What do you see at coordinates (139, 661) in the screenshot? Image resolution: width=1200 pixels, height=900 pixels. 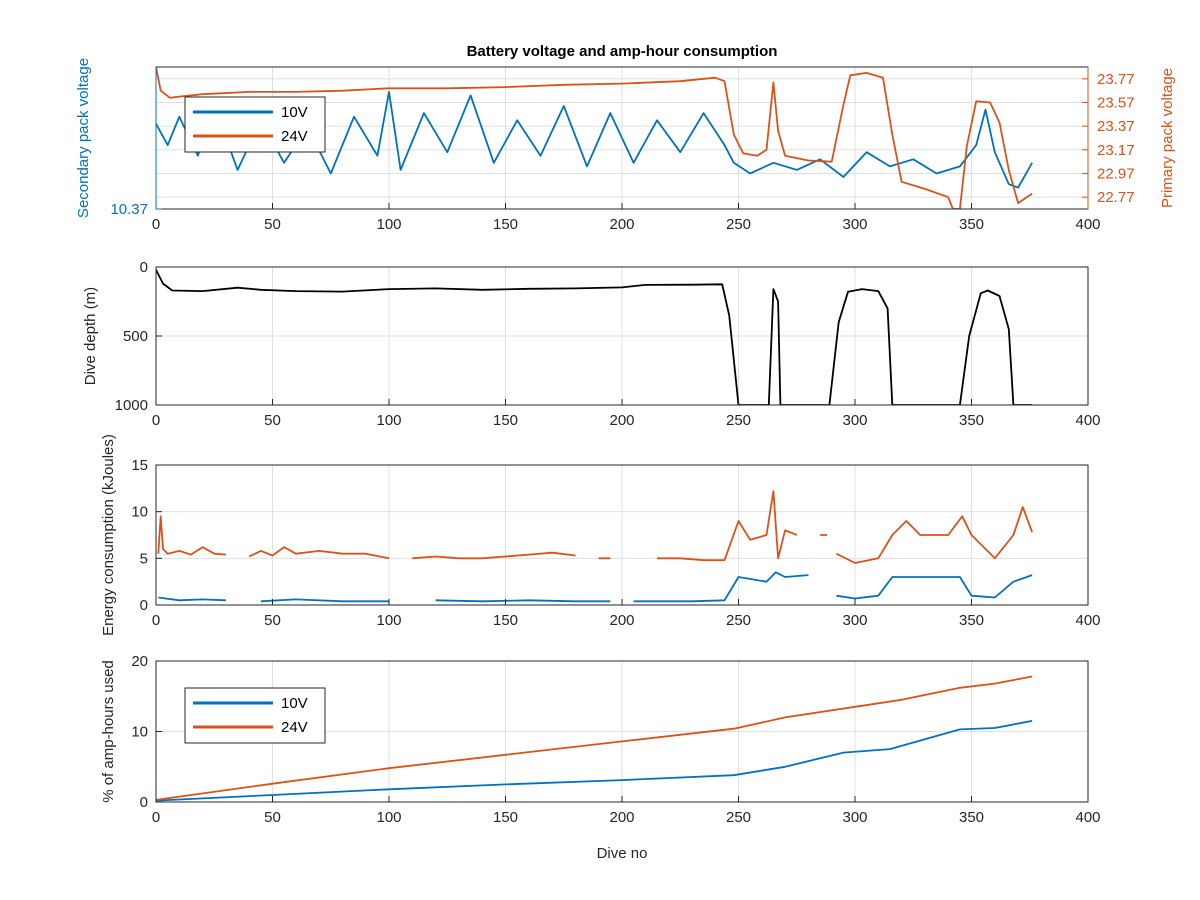 I see `y-tick-label: 20` at bounding box center [139, 661].